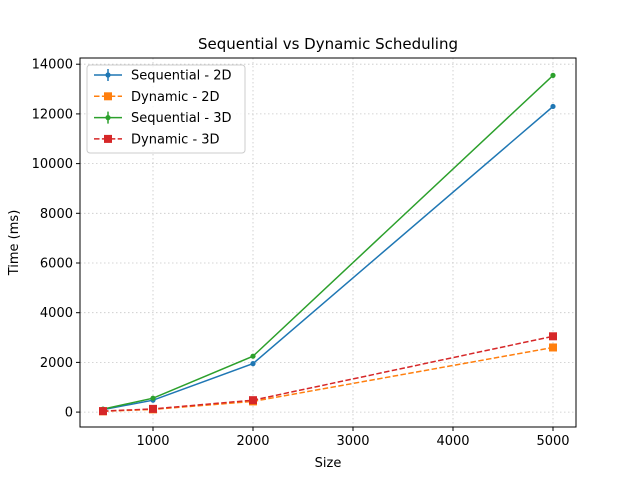  I want to click on legend-label: Dynamic - 3D, so click(175, 139).